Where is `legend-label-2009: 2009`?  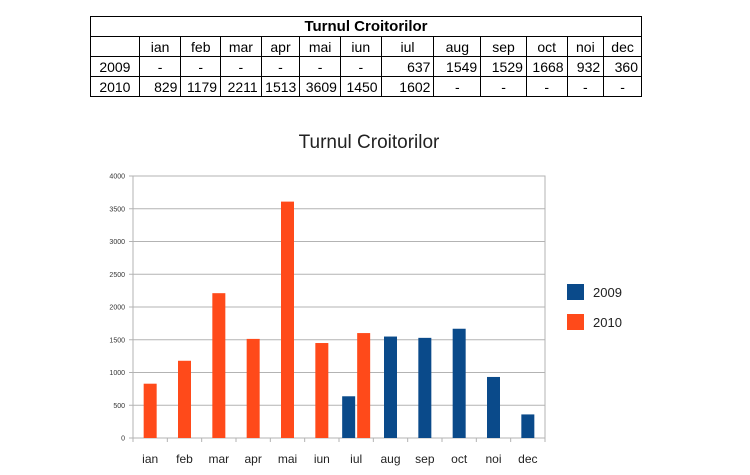
legend-label-2009: 2009 is located at coordinates (607, 292).